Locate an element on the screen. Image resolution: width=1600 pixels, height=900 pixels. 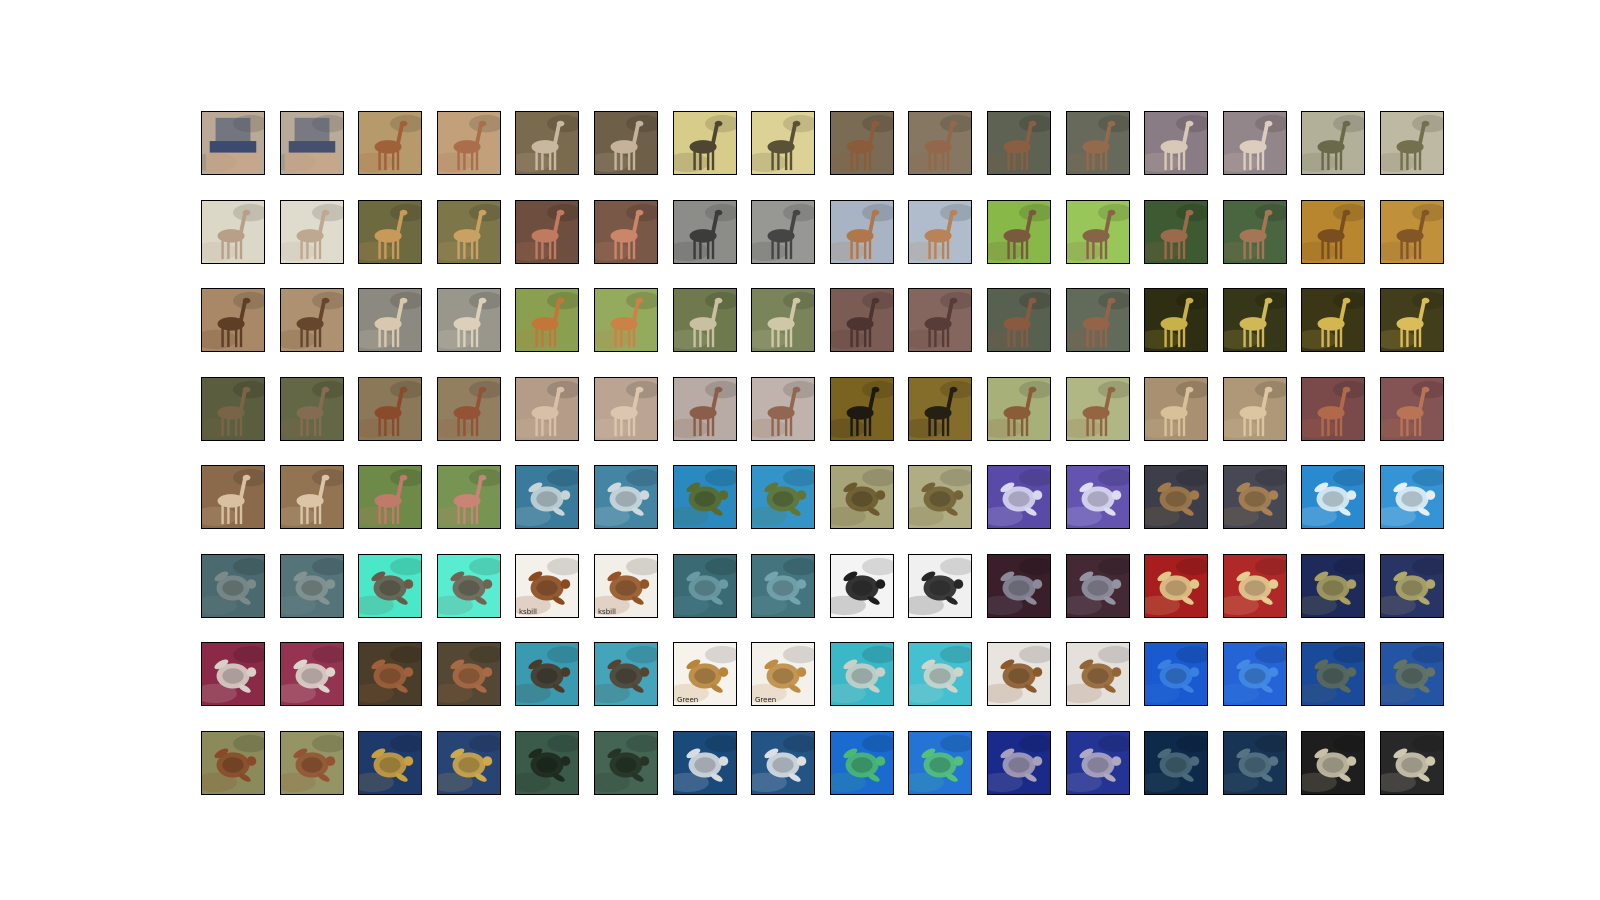
tile-caption: Green is located at coordinates (766, 700).